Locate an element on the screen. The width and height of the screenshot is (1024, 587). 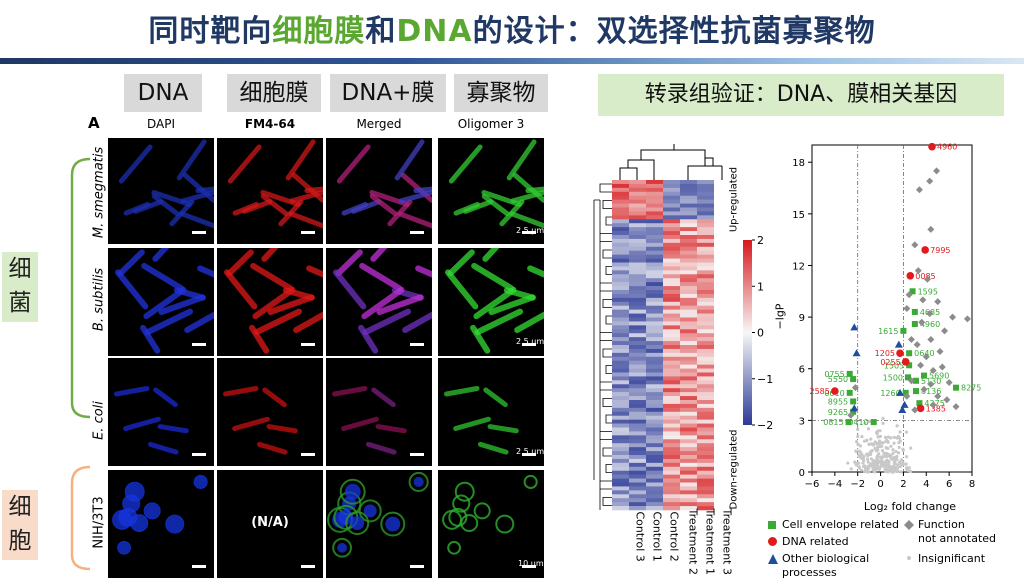
micrograph-r4-c4 is located at coordinates (491, 524).